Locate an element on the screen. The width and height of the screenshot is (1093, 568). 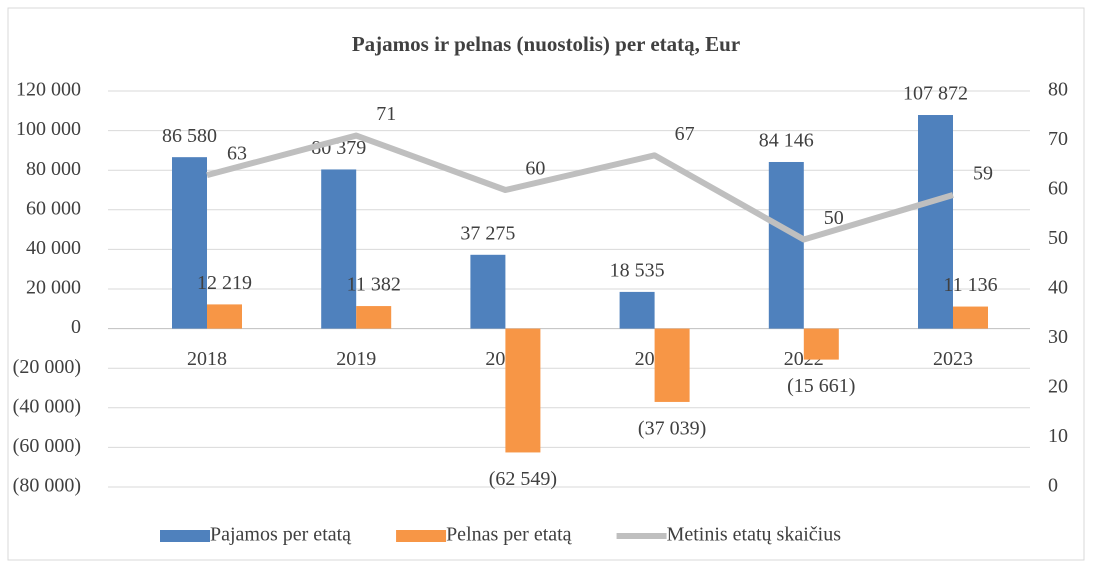
data-label: 84 146 is located at coordinates (786, 141).